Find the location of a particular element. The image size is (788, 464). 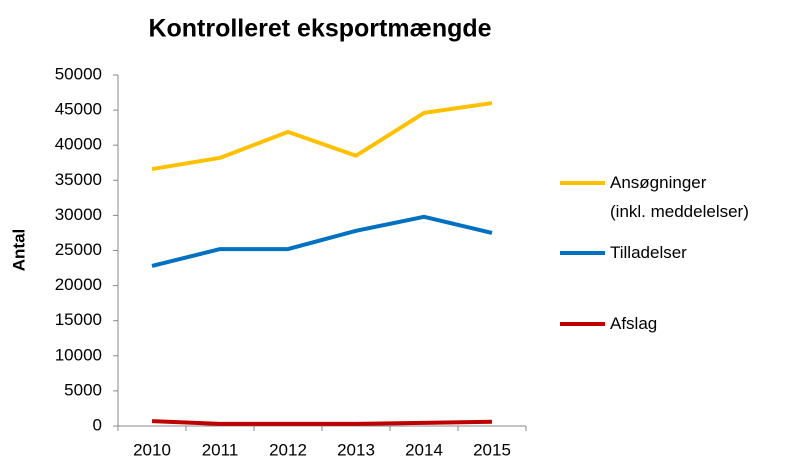

y-tick-label: 5000 is located at coordinates (83, 389).